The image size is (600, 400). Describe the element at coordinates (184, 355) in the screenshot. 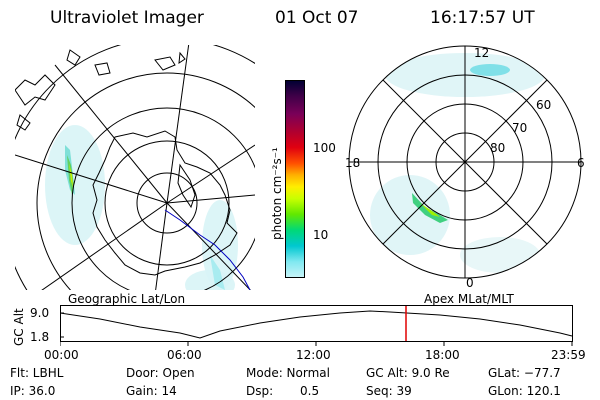

I see `xtick-0600: 06:00` at that location.